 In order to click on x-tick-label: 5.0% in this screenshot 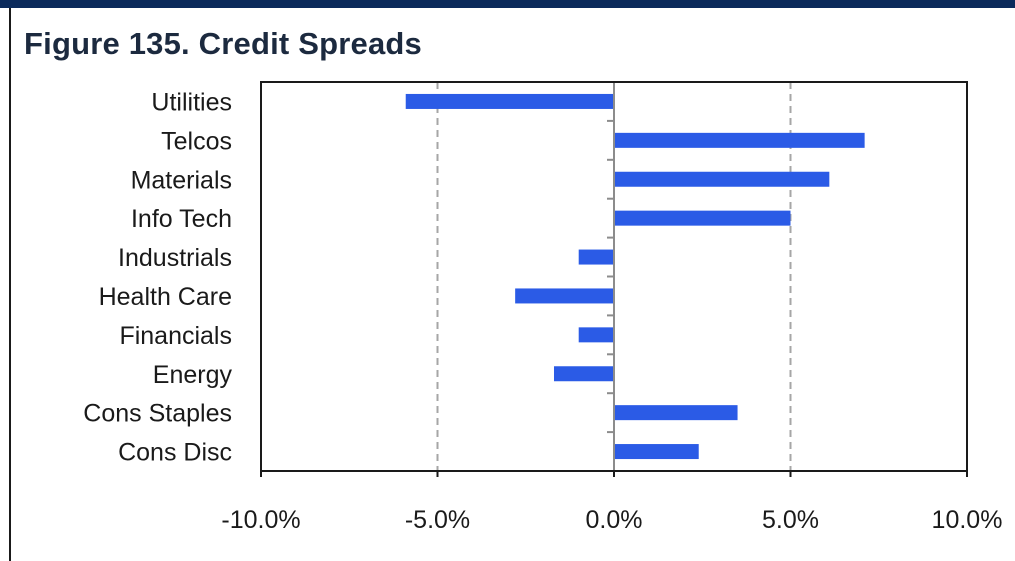, I will do `click(790, 520)`.